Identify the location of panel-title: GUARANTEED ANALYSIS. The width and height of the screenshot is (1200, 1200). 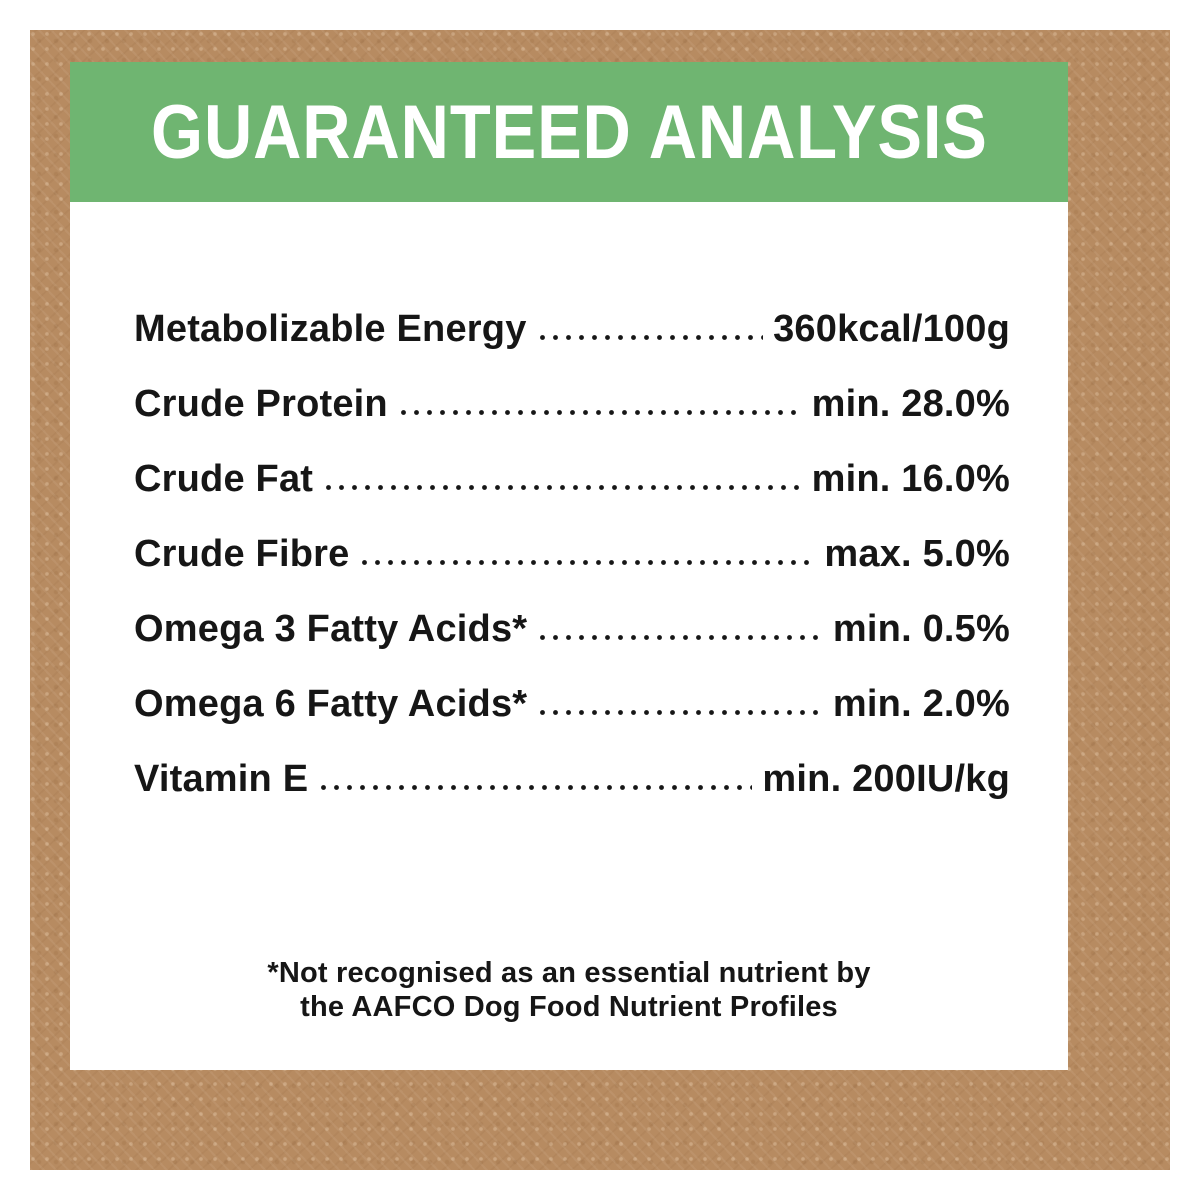
(569, 132).